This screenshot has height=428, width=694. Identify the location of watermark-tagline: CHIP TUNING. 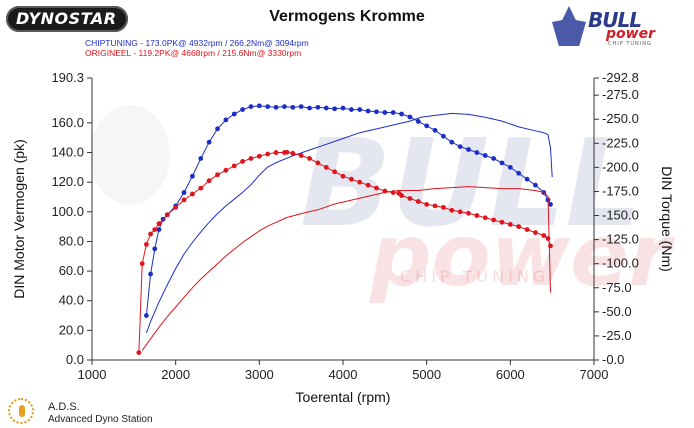
(474, 276).